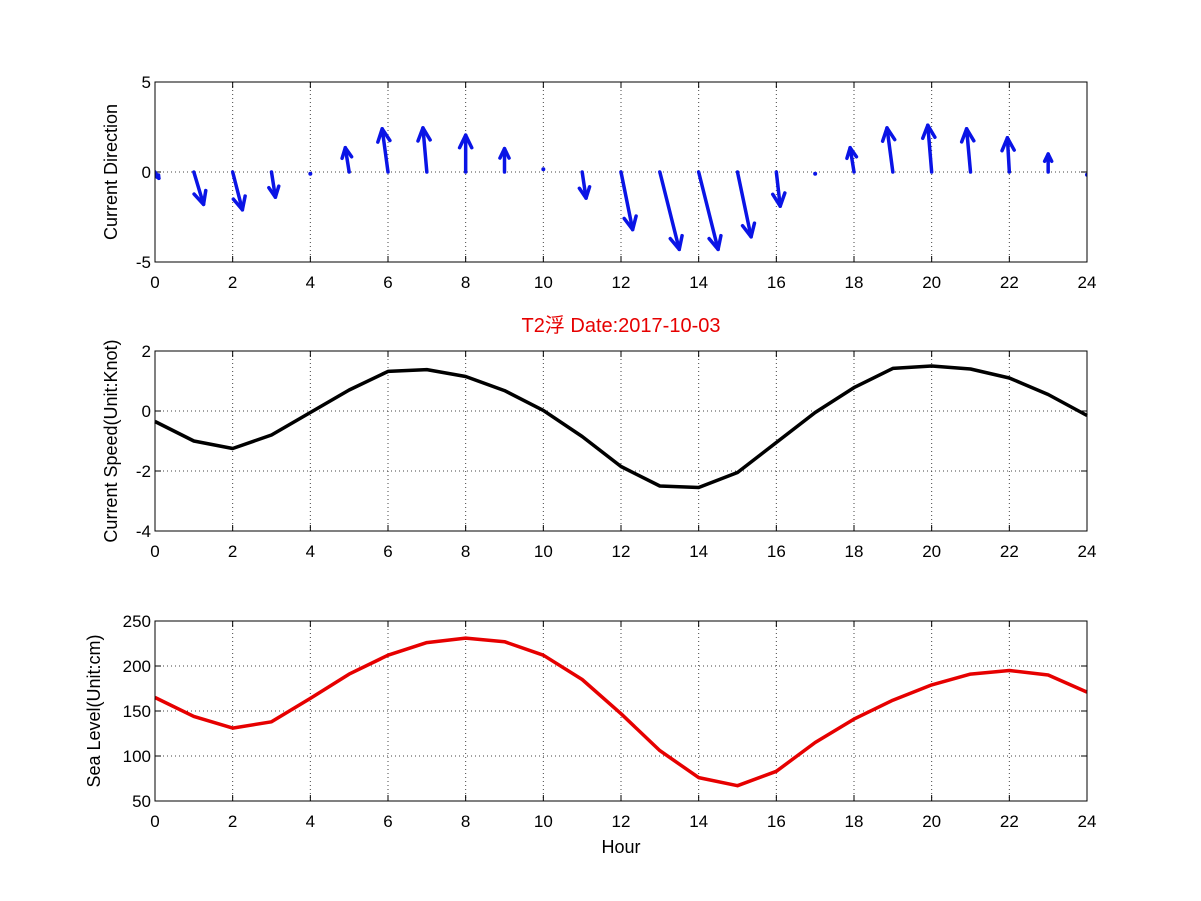 This screenshot has width=1201, height=901. What do you see at coordinates (698, 551) in the screenshot?
I see `x-tick-label: 14` at bounding box center [698, 551].